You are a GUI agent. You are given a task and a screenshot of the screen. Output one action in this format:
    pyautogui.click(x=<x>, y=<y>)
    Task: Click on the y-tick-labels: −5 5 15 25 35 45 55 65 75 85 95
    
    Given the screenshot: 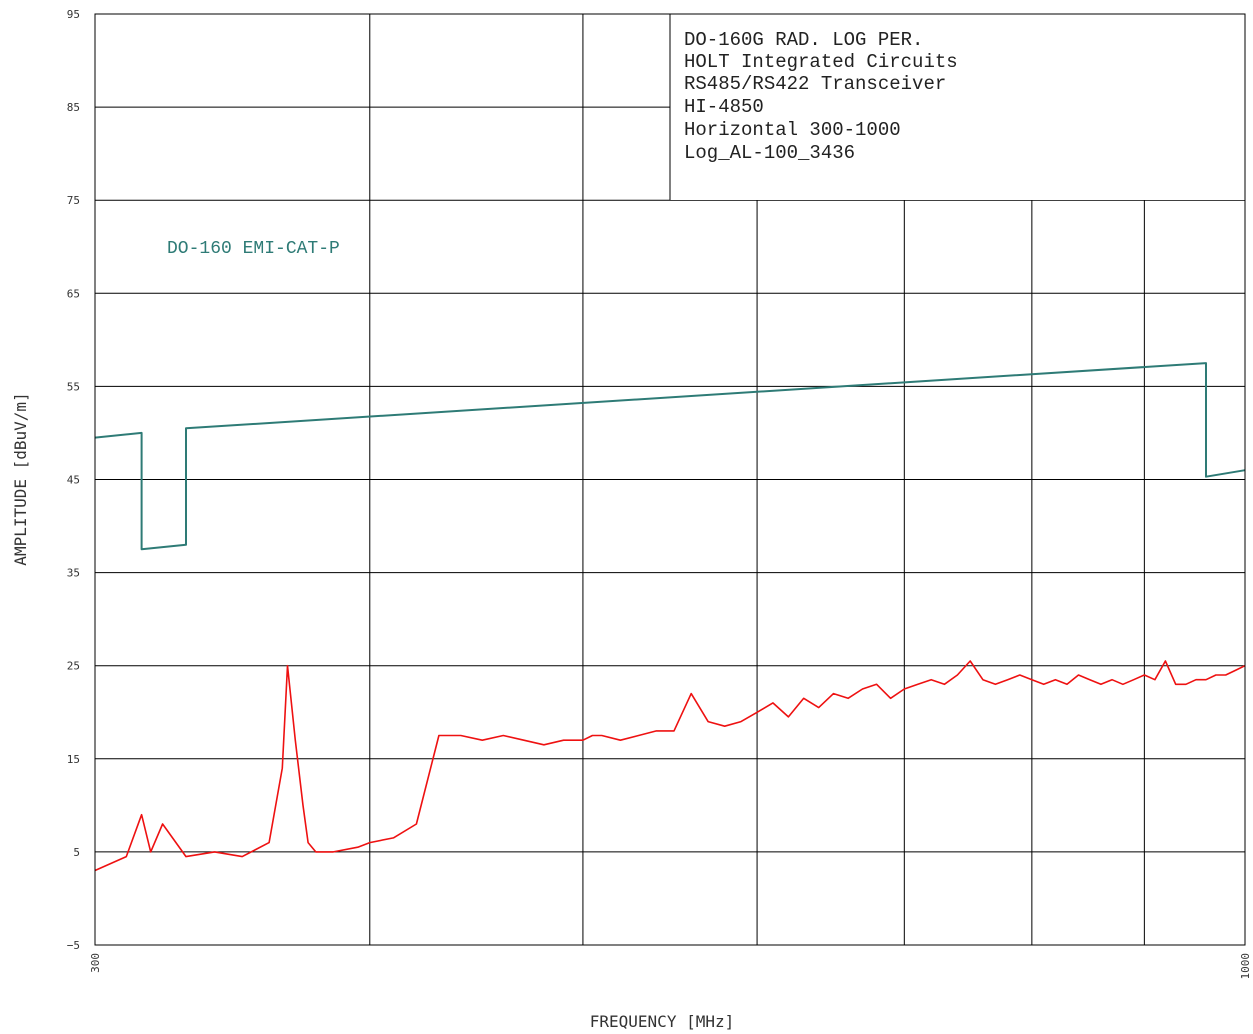 What is the action you would take?
    pyautogui.click(x=73, y=480)
    